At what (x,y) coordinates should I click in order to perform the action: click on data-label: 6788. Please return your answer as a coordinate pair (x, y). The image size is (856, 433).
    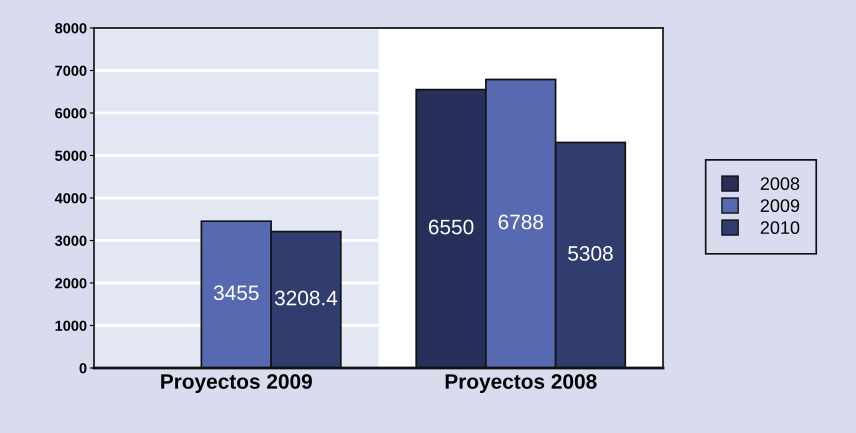
    Looking at the image, I should click on (521, 222).